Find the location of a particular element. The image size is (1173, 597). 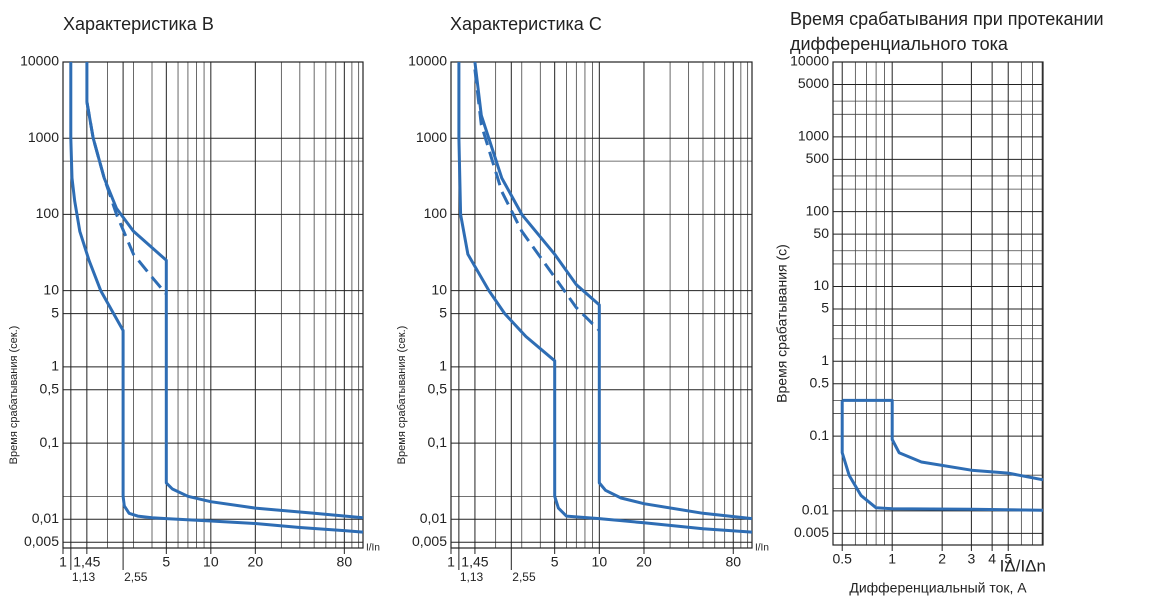

chart-title: дифференциального тока is located at coordinates (899, 44).